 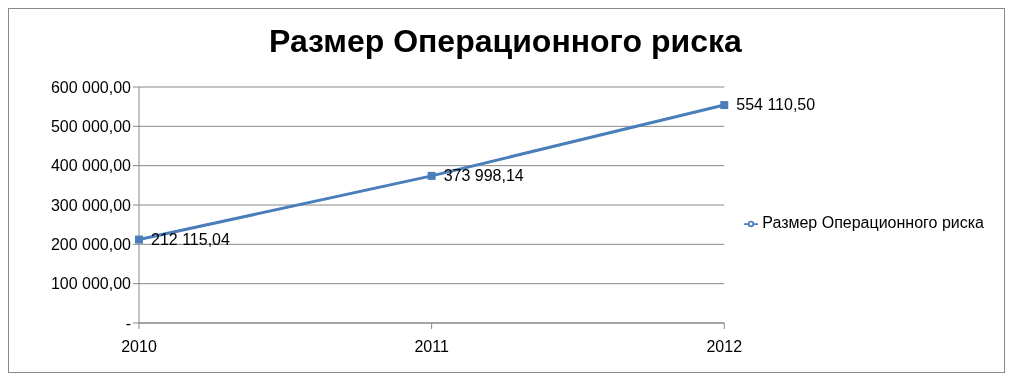 I want to click on y-tick-label: 600 000,00, so click(x=91, y=87).